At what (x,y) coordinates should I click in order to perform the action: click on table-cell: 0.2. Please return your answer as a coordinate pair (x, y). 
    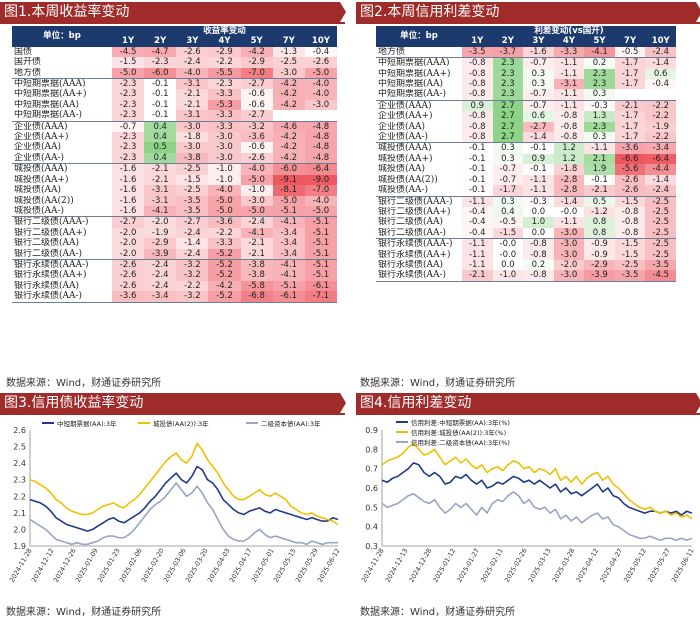
    Looking at the image, I should click on (599, 63).